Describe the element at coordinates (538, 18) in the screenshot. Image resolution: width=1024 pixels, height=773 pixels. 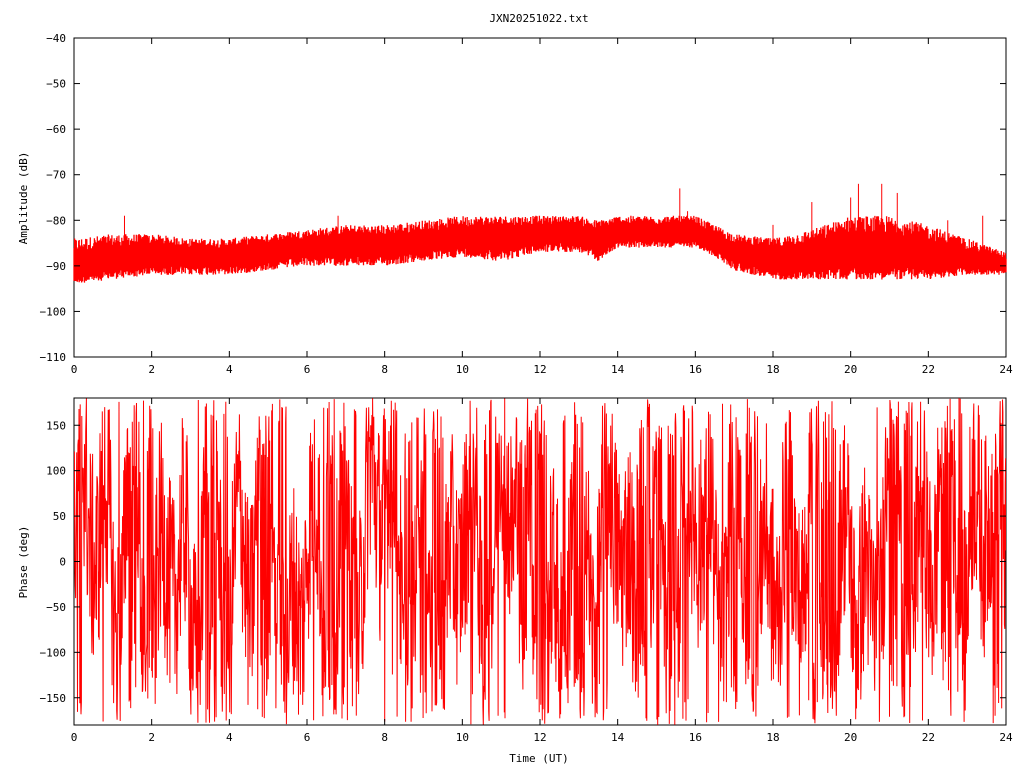
I see `chart-title: JXN20251022.txt` at that location.